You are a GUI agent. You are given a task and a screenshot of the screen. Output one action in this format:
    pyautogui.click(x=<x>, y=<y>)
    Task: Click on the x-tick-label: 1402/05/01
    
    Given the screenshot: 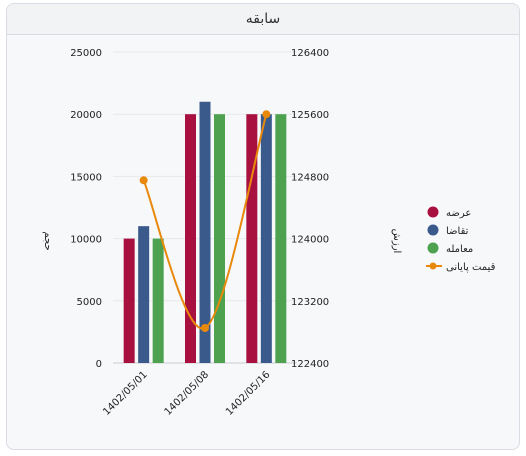 What is the action you would take?
    pyautogui.click(x=125, y=393)
    